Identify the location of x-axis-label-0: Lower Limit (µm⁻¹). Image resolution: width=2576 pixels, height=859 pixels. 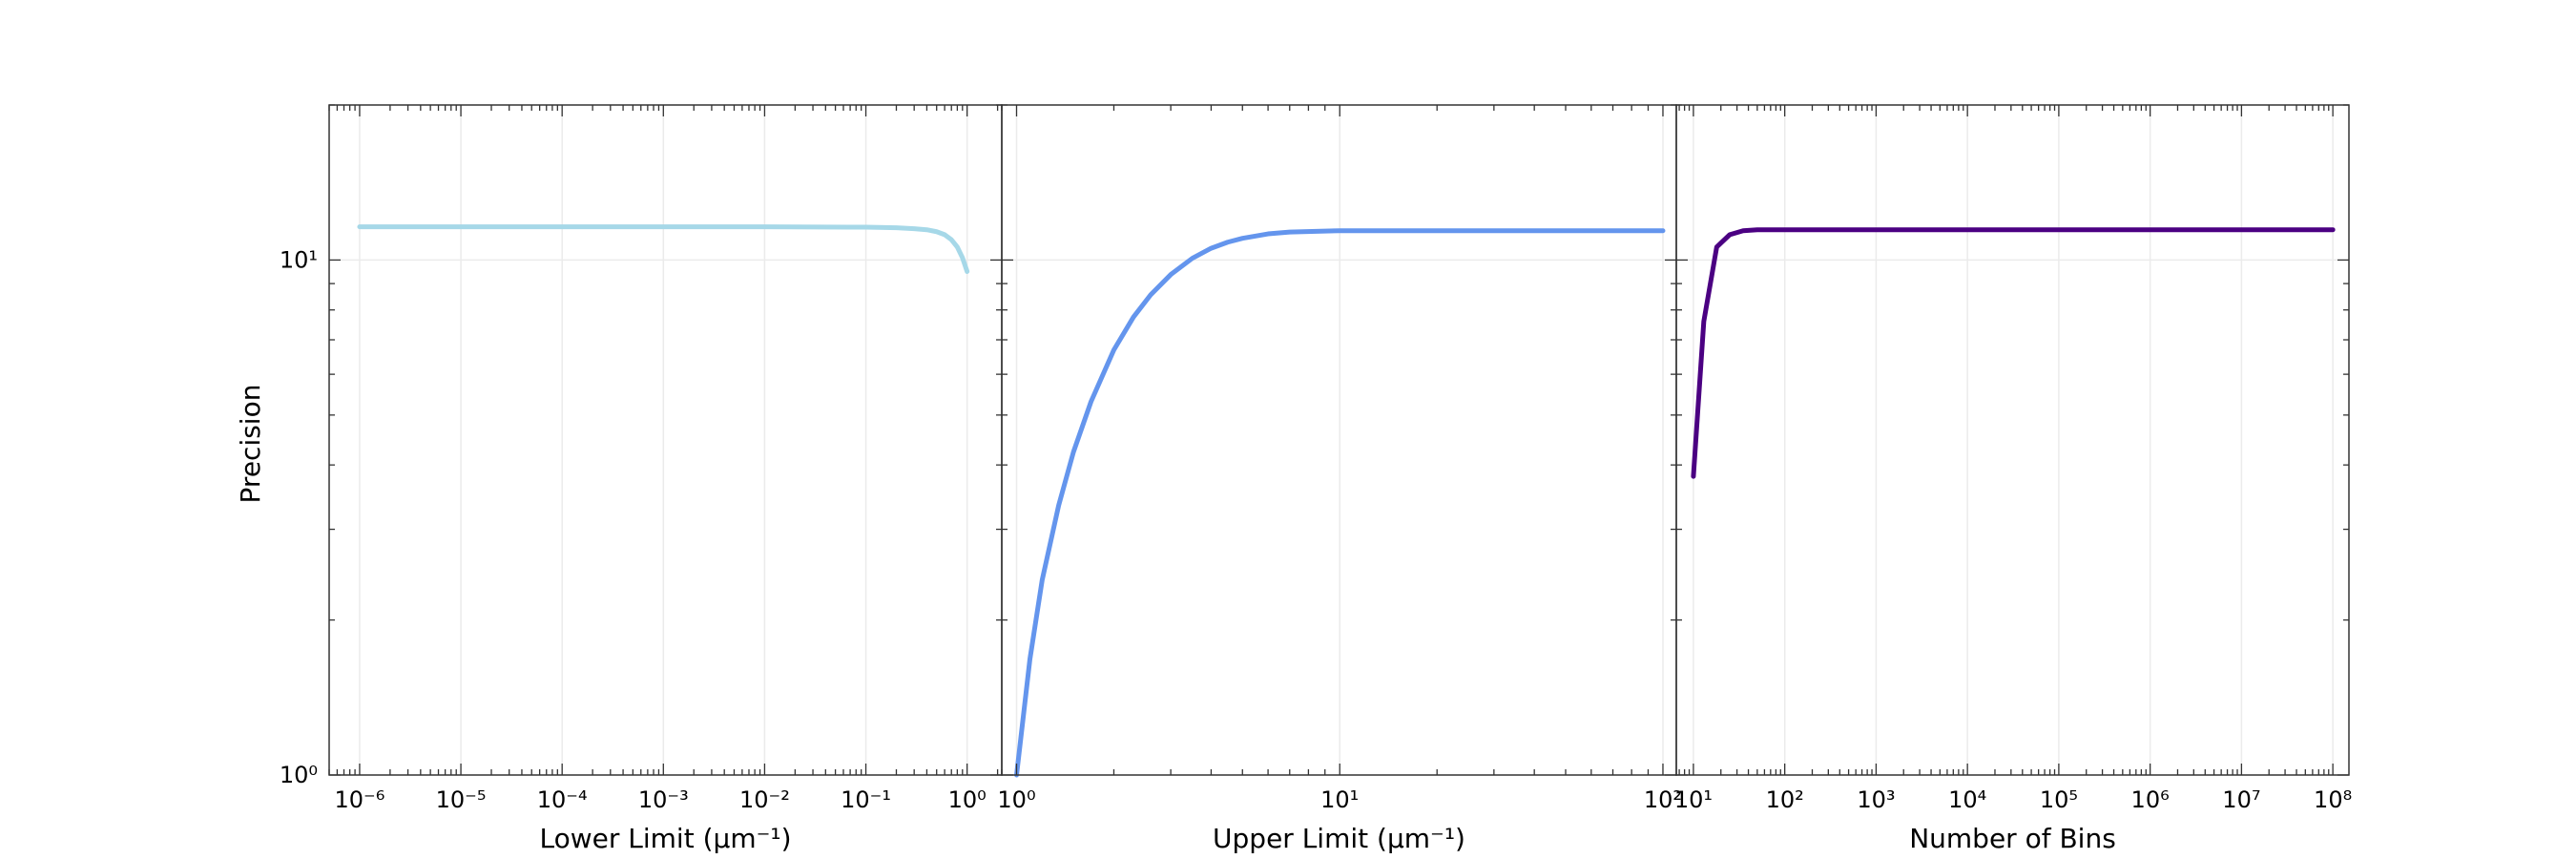
(665, 838).